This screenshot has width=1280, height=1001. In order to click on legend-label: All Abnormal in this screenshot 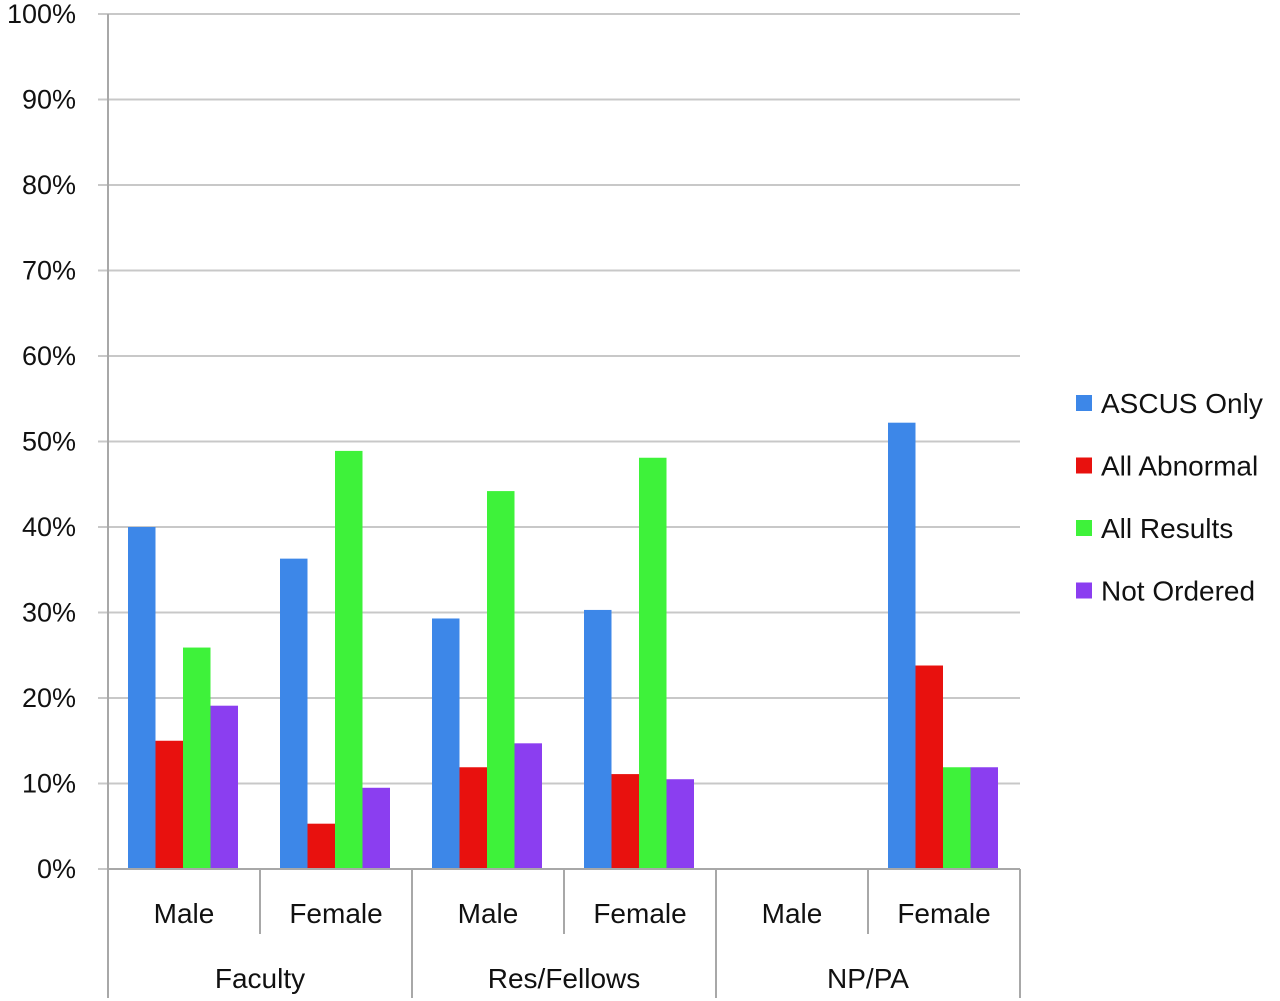, I will do `click(1179, 466)`.